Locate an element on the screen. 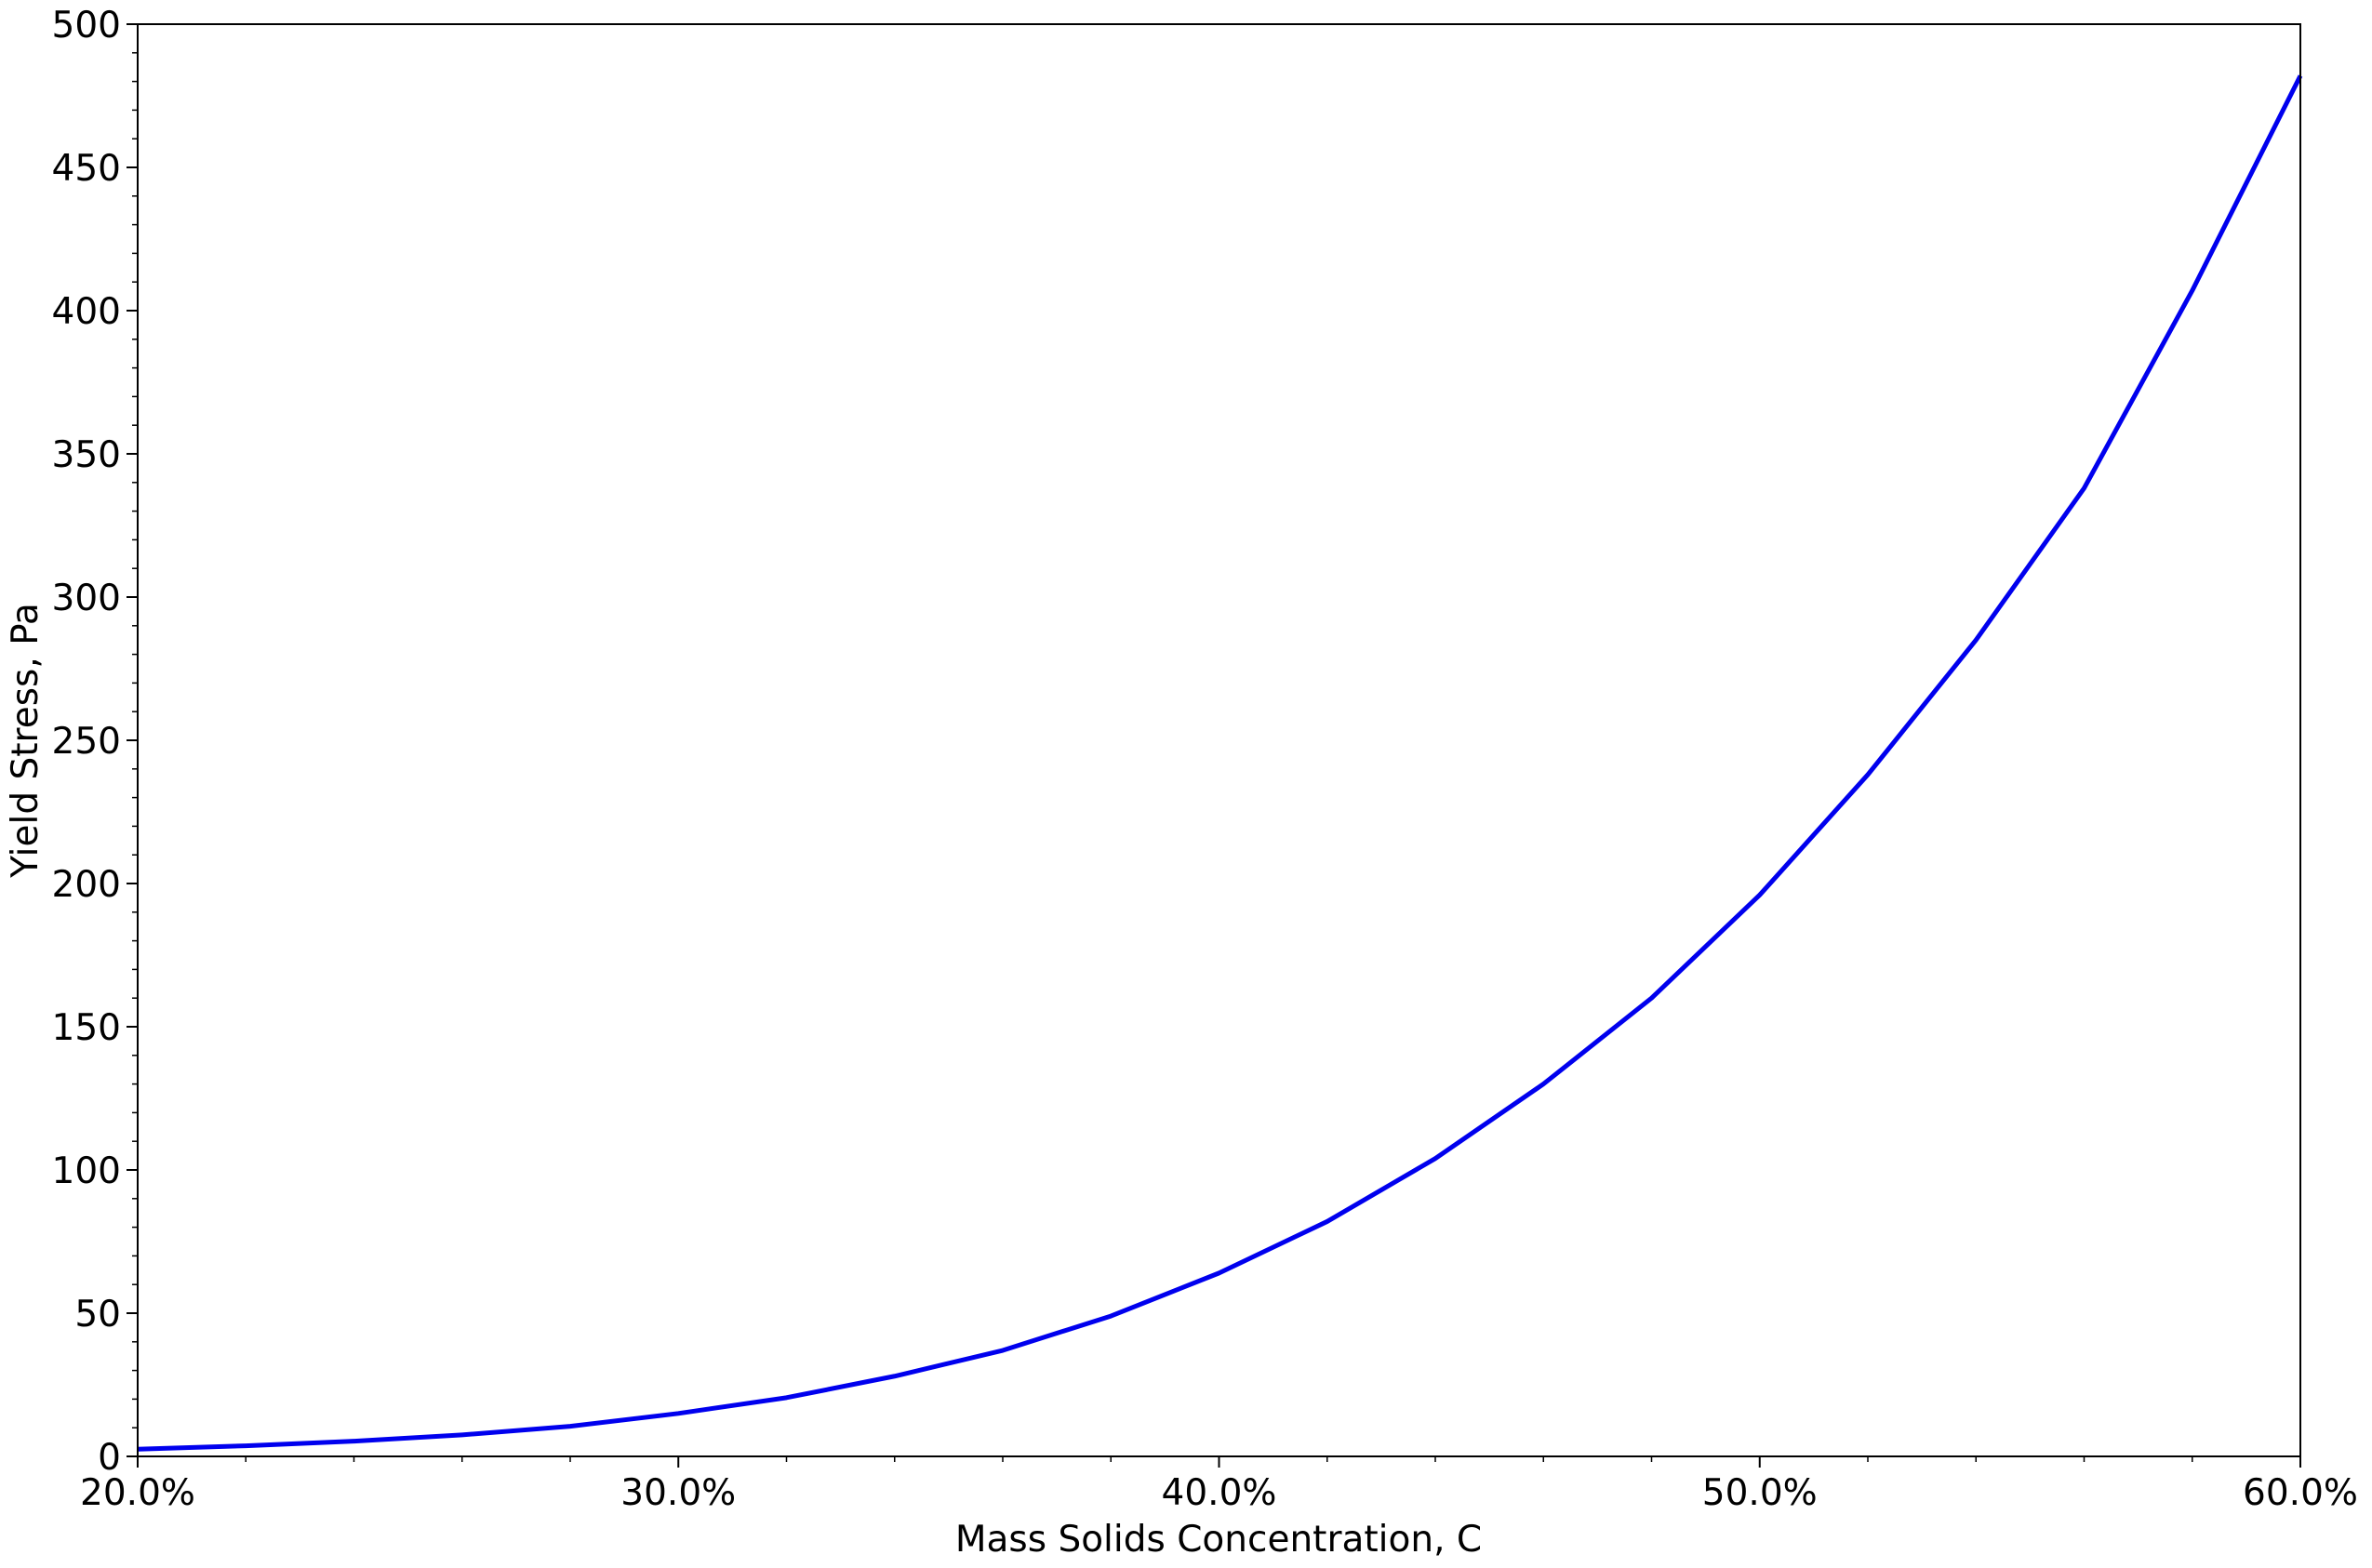 The height and width of the screenshot is (1568, 2372). x-tick-label: 40.0% is located at coordinates (1219, 1493).